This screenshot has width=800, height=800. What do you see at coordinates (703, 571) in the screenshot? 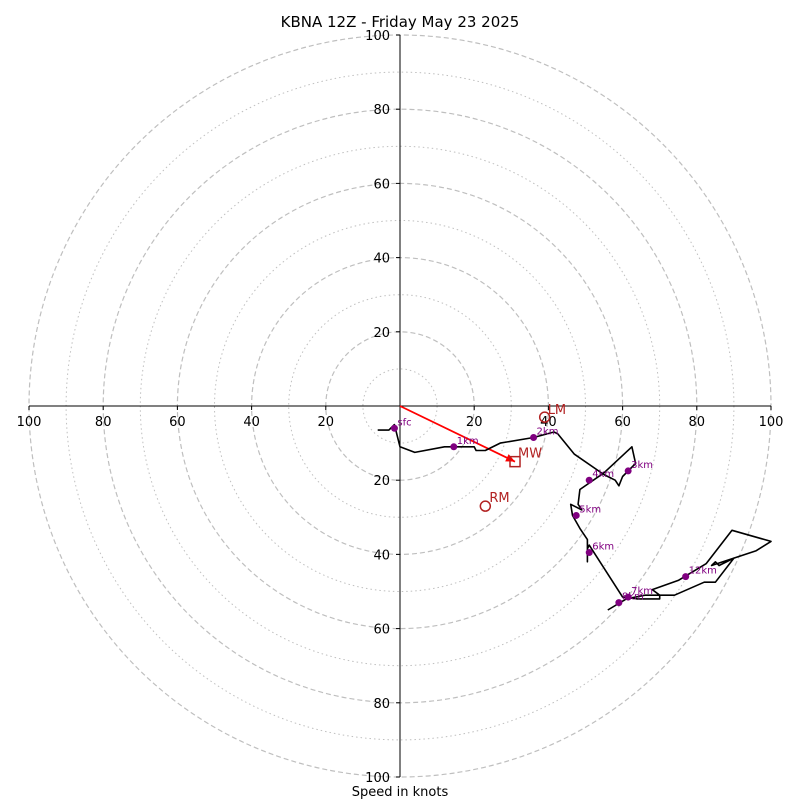
I see `height-marker-label: 12km` at bounding box center [703, 571].